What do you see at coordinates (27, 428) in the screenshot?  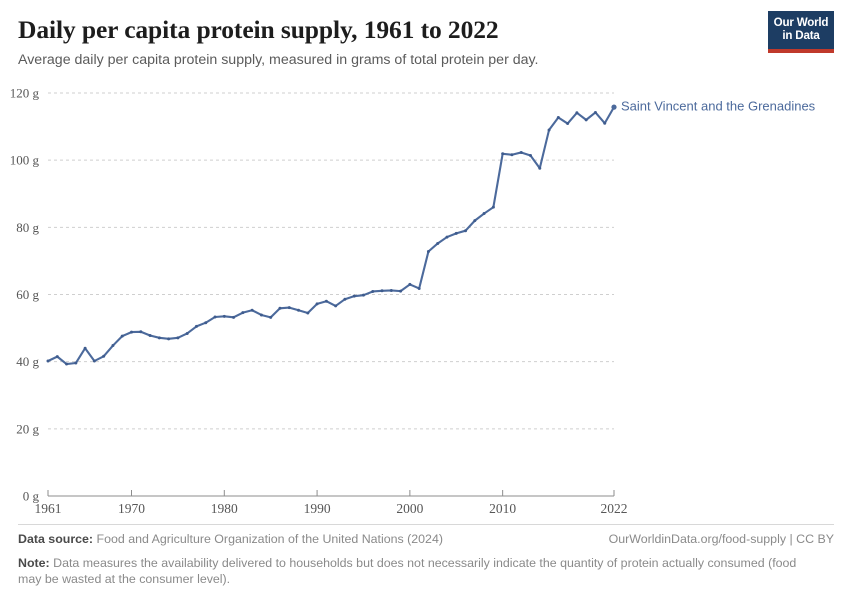 I see `y-tick-label: 20 g` at bounding box center [27, 428].